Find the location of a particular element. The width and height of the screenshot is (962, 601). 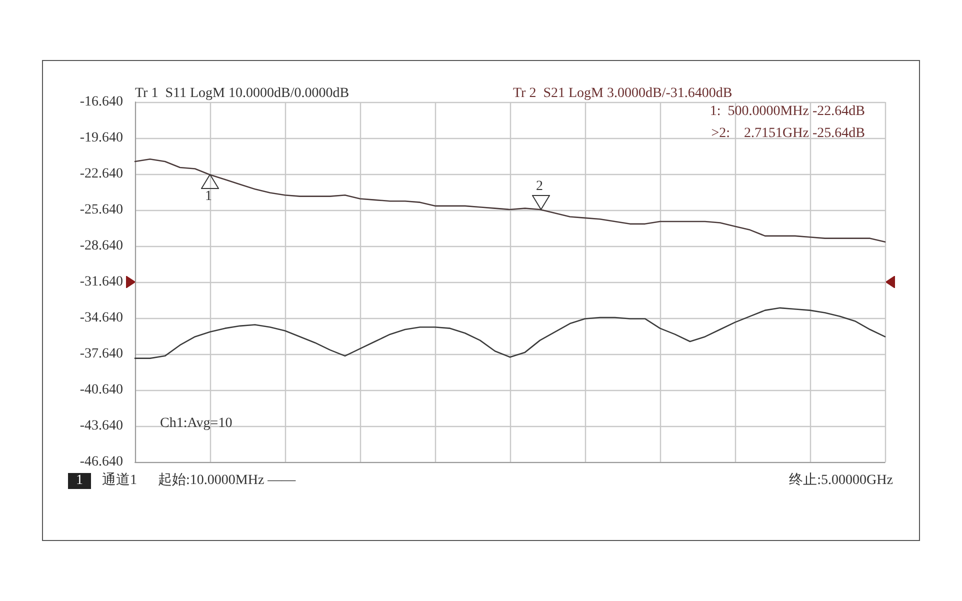

y-tick-label: -19.640 is located at coordinates (101, 138).